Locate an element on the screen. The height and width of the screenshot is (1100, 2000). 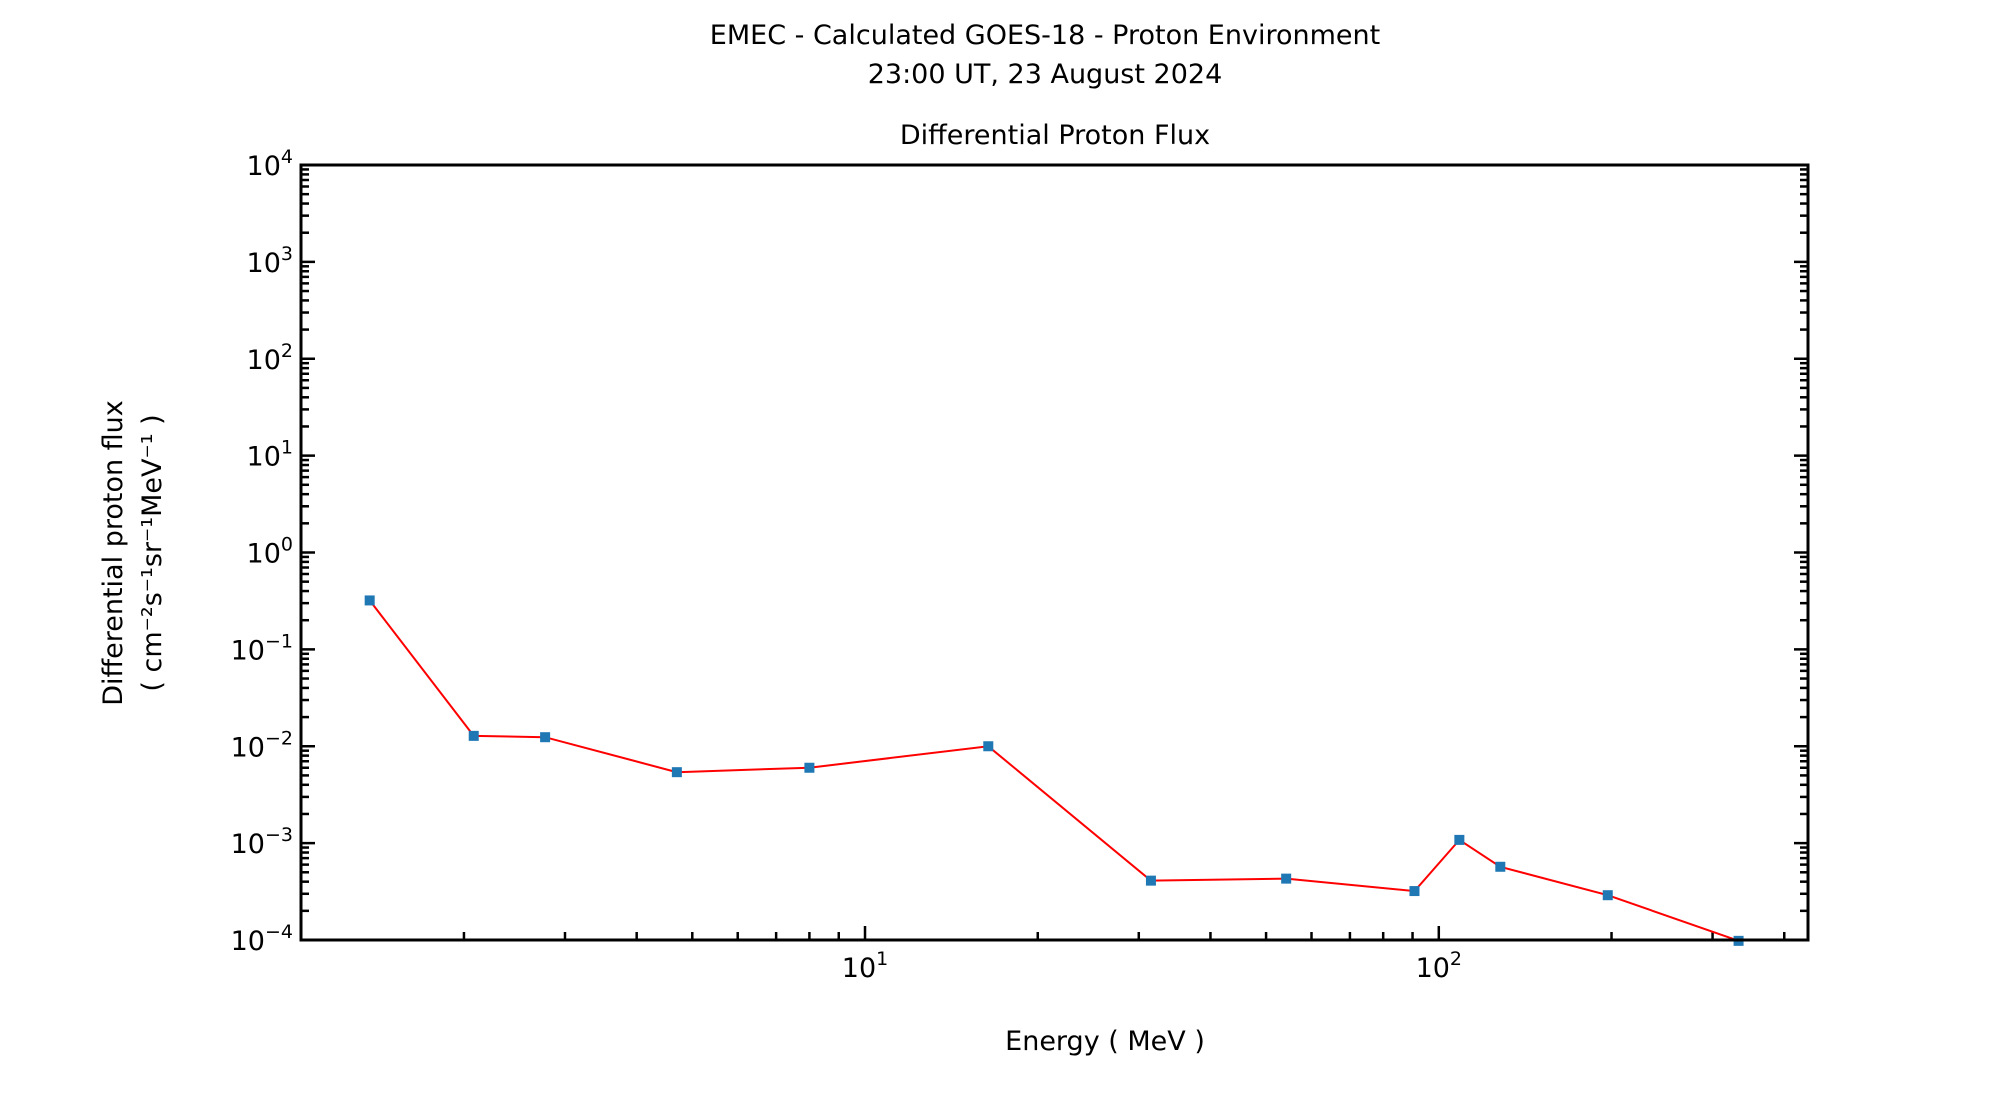
y-tick-label: 10⁻² is located at coordinates (262, 745).